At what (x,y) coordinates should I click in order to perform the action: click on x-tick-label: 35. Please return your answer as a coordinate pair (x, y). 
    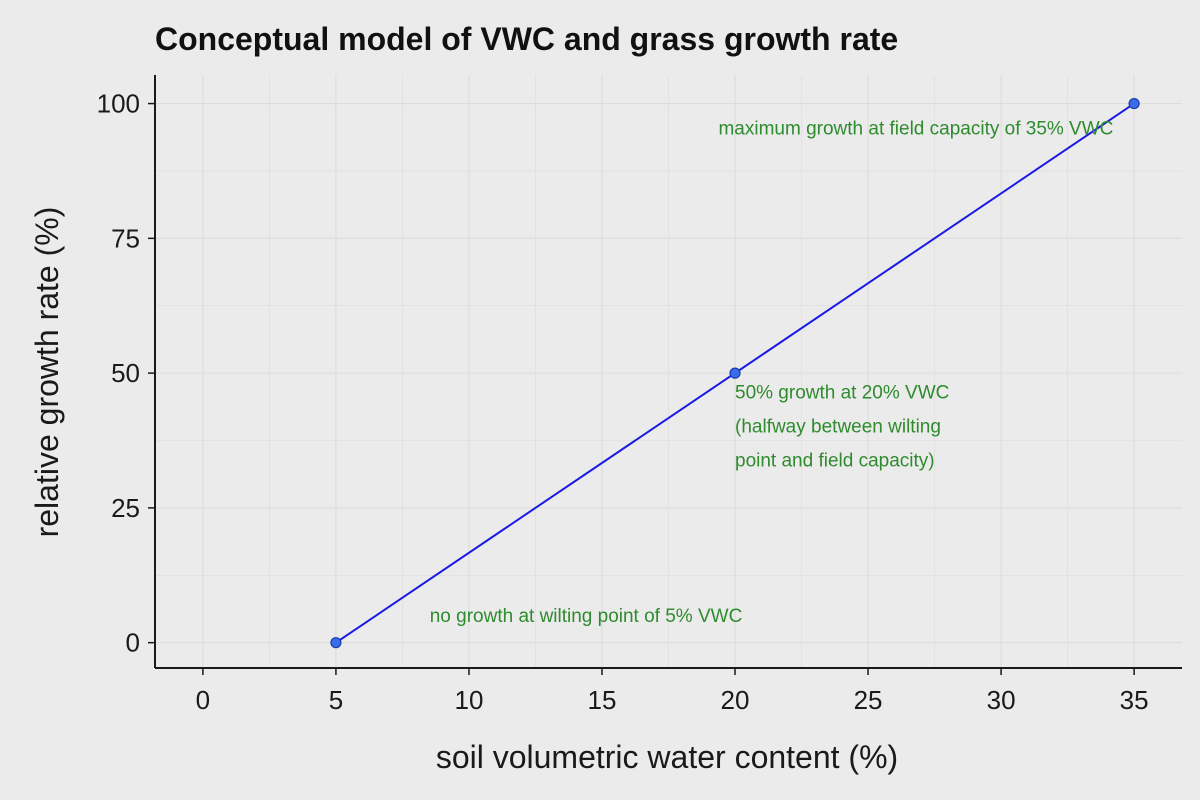
    Looking at the image, I should click on (1134, 700).